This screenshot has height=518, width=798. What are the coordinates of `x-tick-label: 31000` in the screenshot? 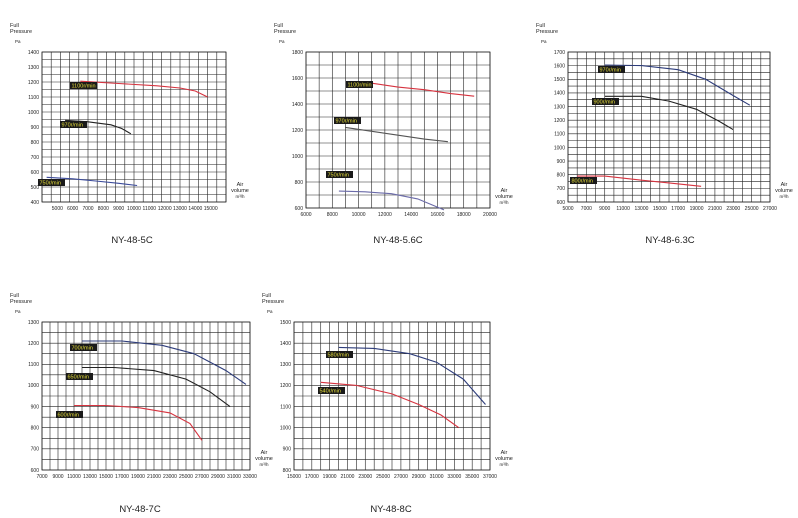 It's located at (234, 477).